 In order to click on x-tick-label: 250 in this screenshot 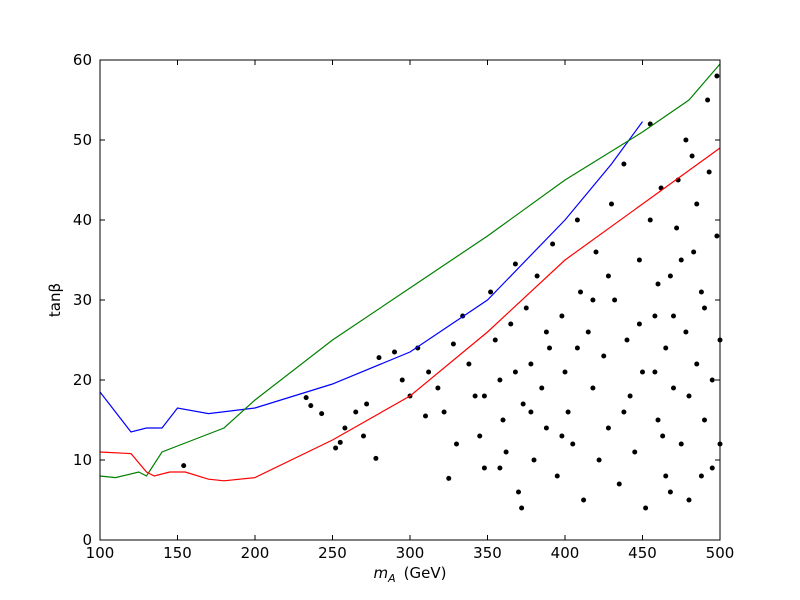, I will do `click(332, 553)`.